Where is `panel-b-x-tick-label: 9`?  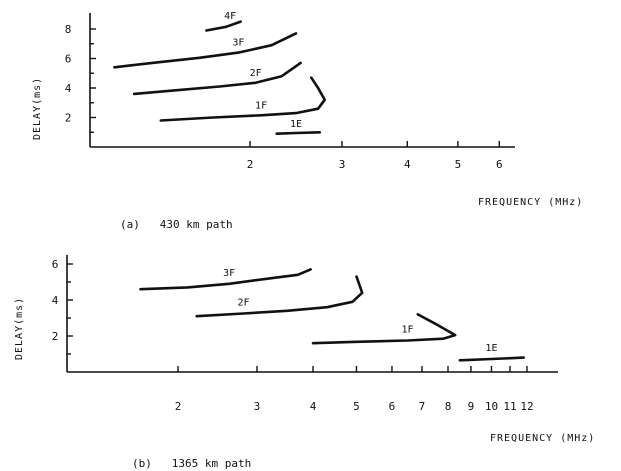 panel-b-x-tick-label: 9 is located at coordinates (471, 406).